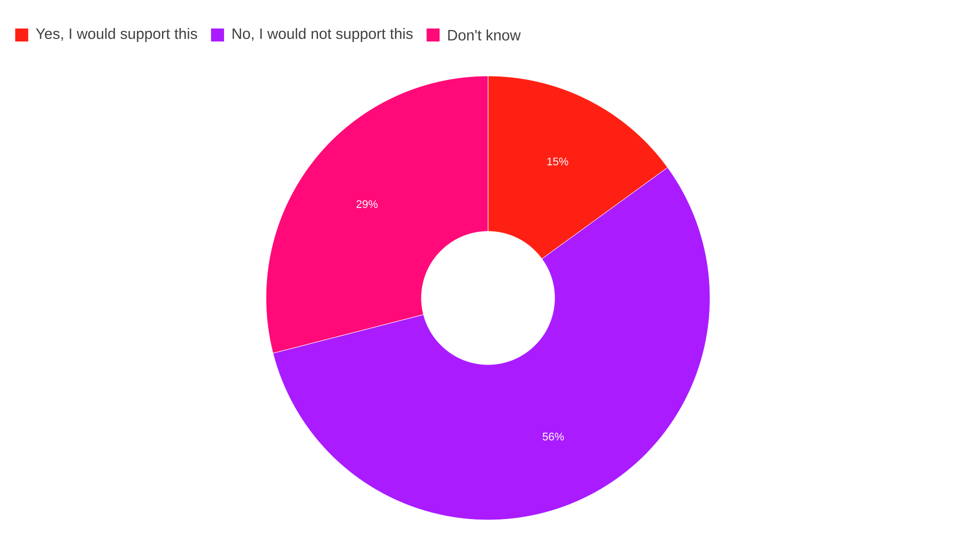 The height and width of the screenshot is (539, 960). What do you see at coordinates (484, 34) in the screenshot?
I see `legend-label: Don't know` at bounding box center [484, 34].